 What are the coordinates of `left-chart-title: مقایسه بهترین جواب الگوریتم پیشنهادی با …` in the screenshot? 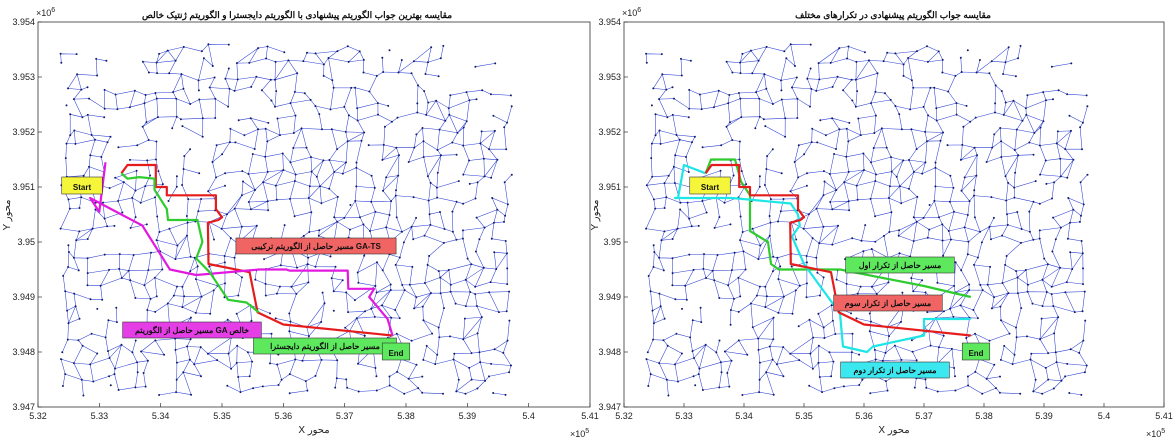 It's located at (297, 15).